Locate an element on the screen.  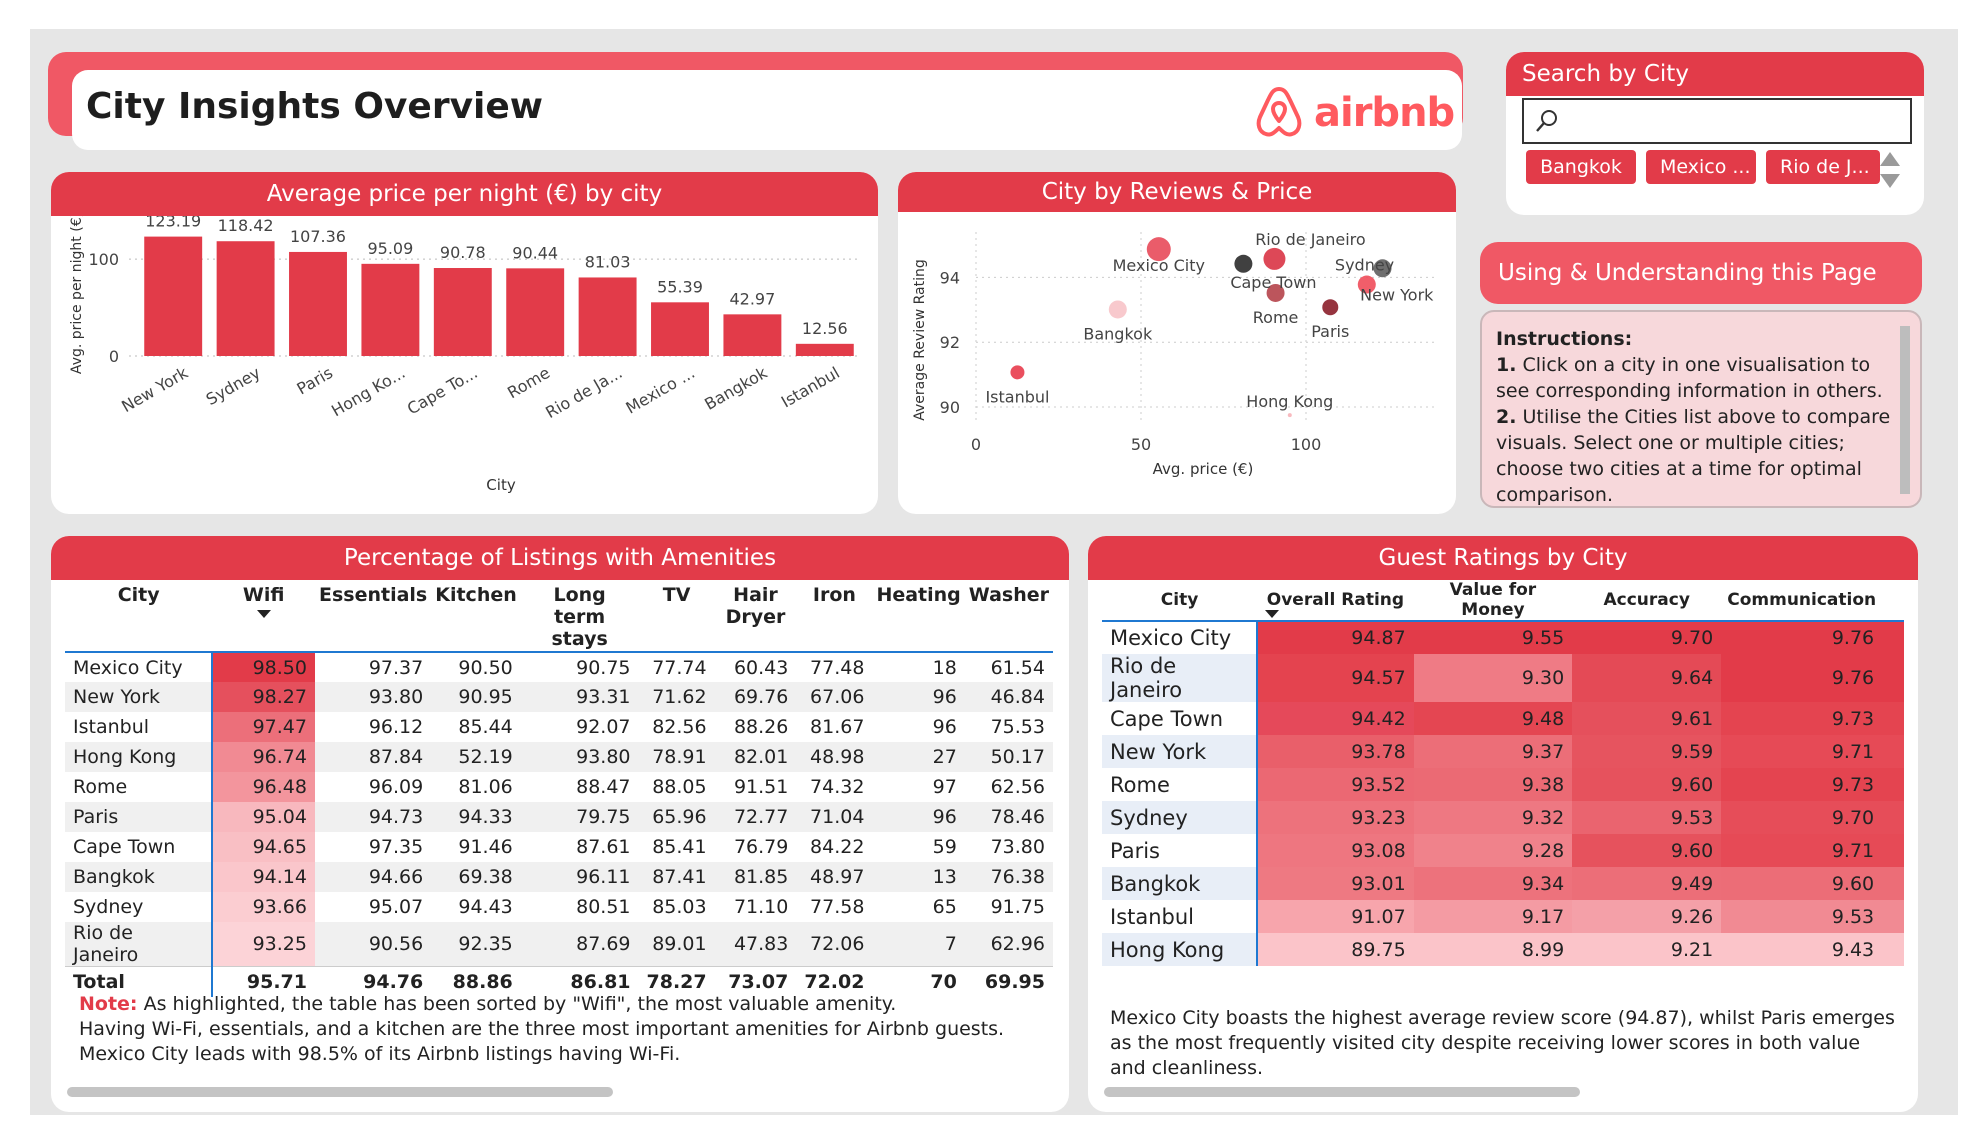
cell-city: Mexico City is located at coordinates (1180, 637).